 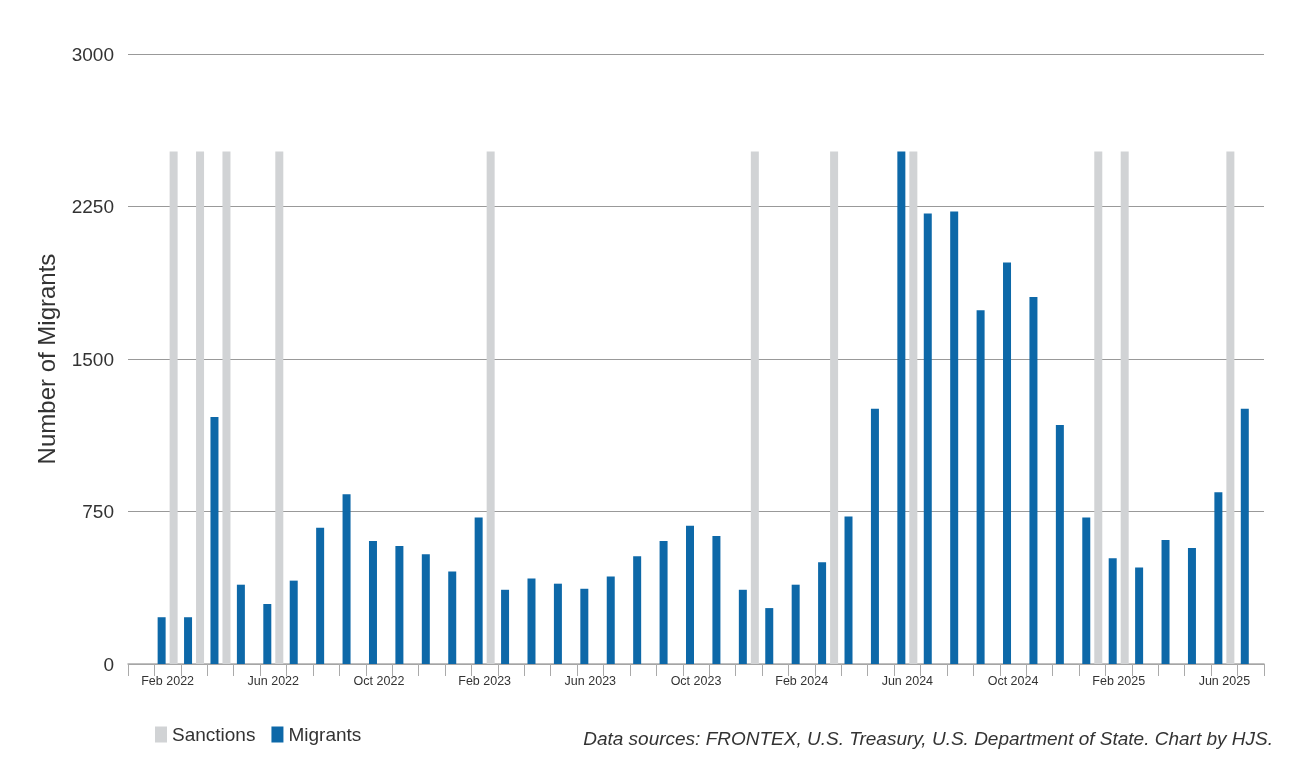 I want to click on x-tick-label: Feb 2024, so click(x=802, y=680).